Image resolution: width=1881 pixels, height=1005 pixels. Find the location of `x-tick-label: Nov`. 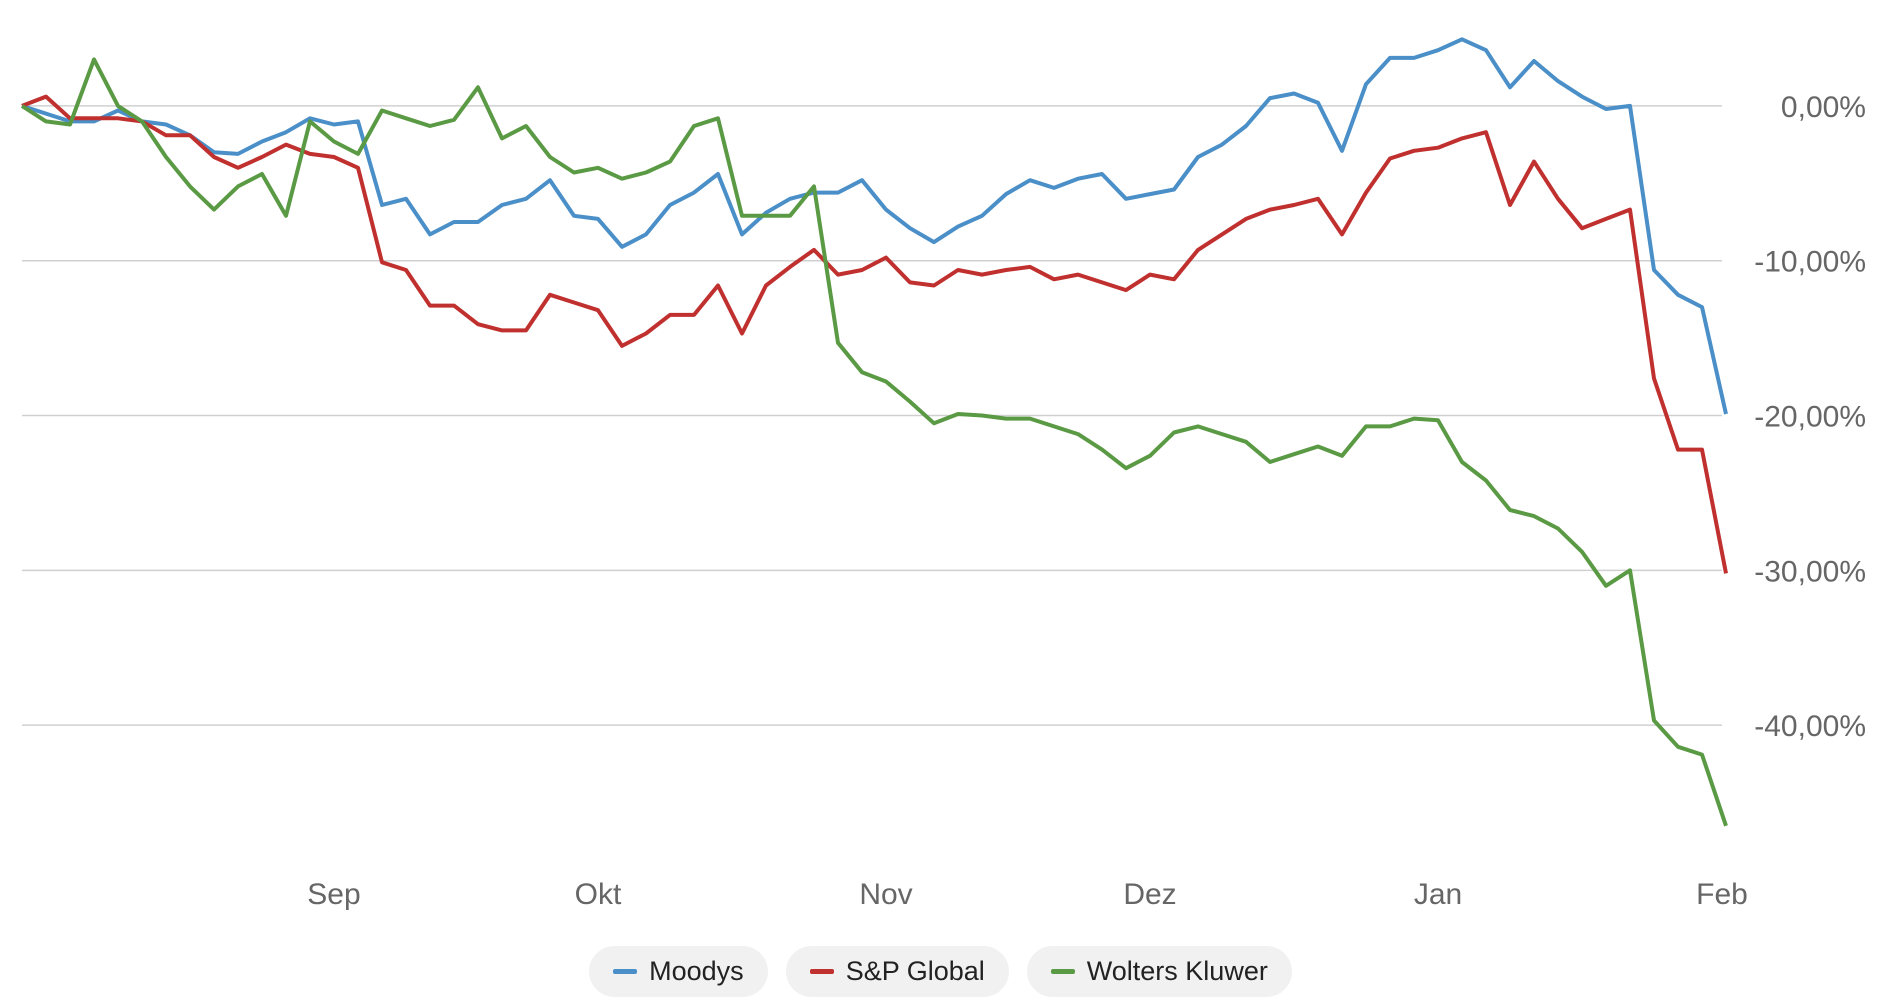

x-tick-label: Nov is located at coordinates (885, 894).